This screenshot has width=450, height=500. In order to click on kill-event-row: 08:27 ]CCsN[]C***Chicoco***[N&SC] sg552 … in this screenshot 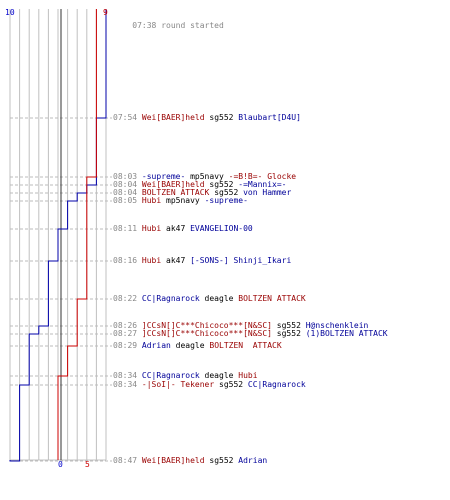, I will do `click(250, 333)`.